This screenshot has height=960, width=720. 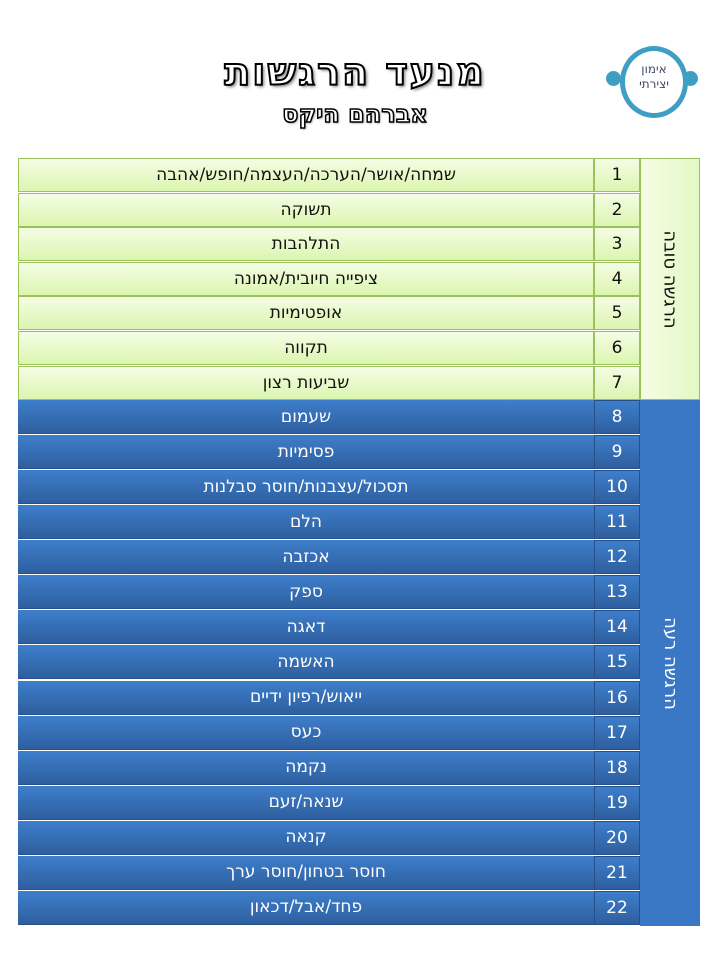 What do you see at coordinates (354, 72) in the screenshot?
I see `page-title: מנעד הרגשות` at bounding box center [354, 72].